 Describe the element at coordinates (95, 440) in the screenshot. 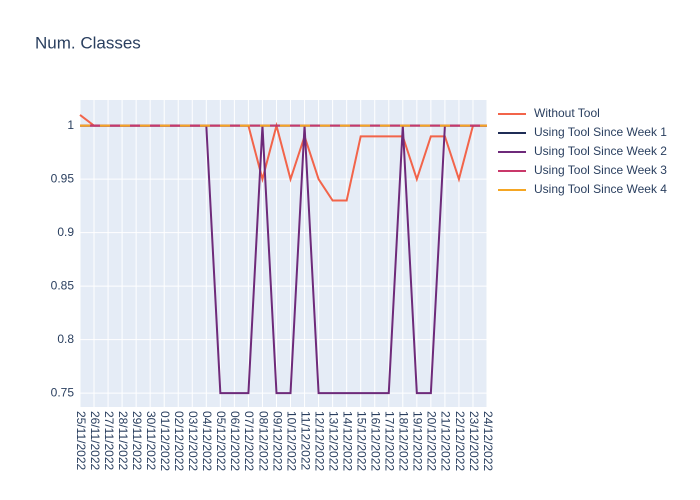

I see `x-tick-label: 26/11/2022` at that location.